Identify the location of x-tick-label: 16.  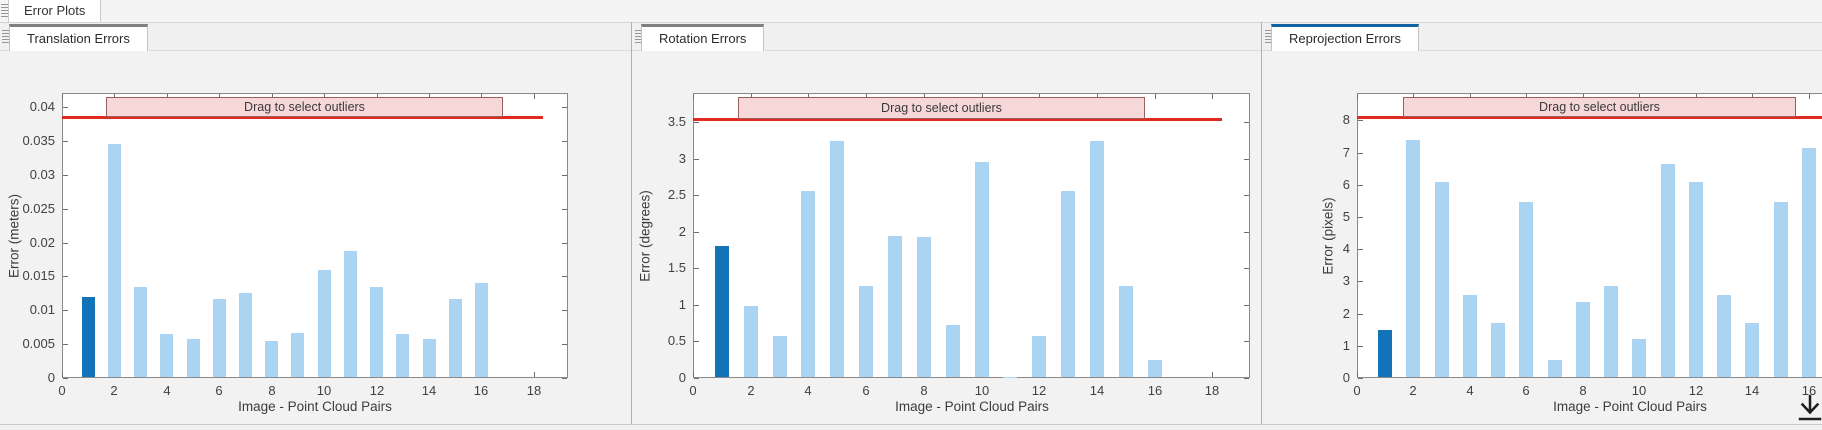
(1155, 390).